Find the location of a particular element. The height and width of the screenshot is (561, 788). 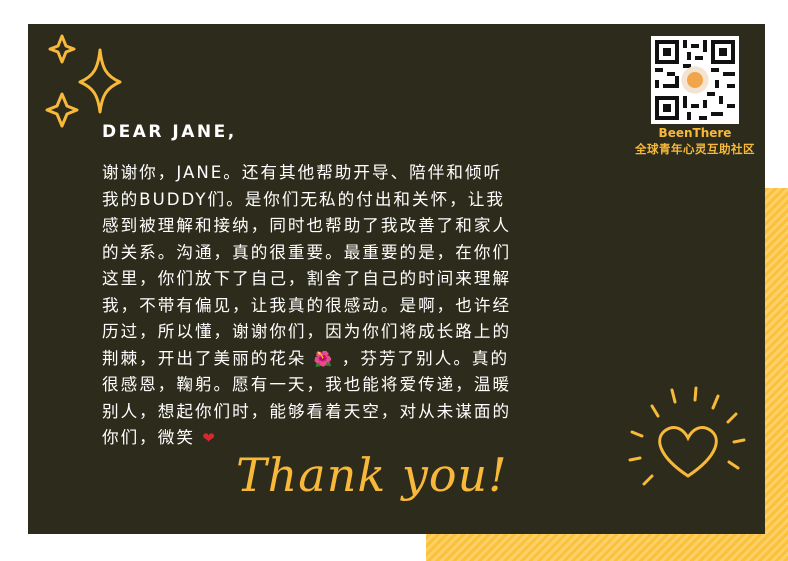

qr-code-icon is located at coordinates (695, 80).